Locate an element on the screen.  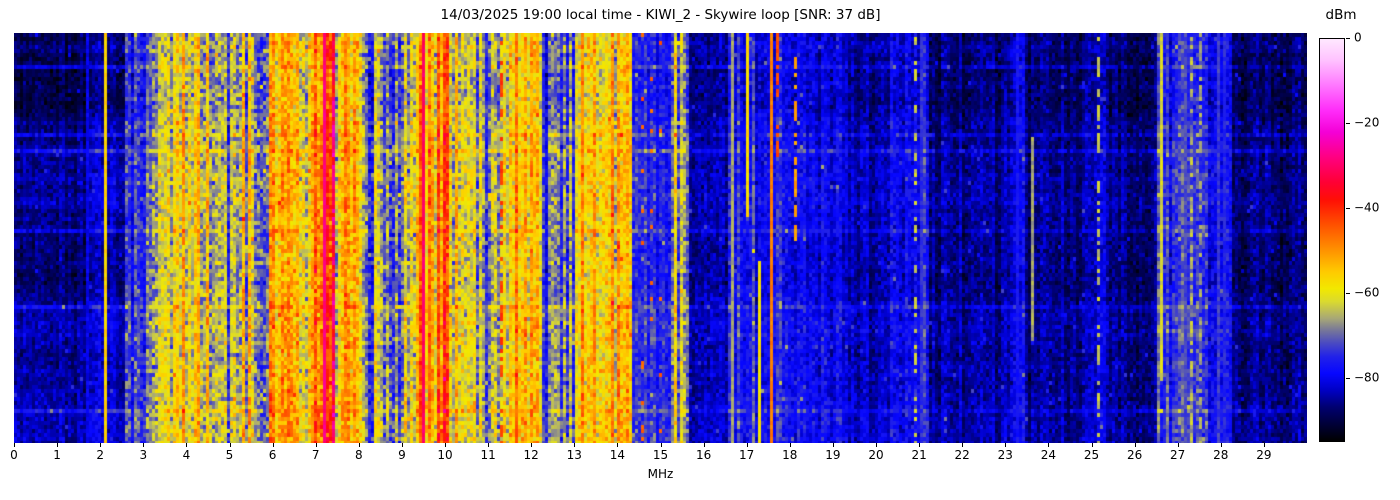
x-tick-label: 12 is located at coordinates (531, 455).